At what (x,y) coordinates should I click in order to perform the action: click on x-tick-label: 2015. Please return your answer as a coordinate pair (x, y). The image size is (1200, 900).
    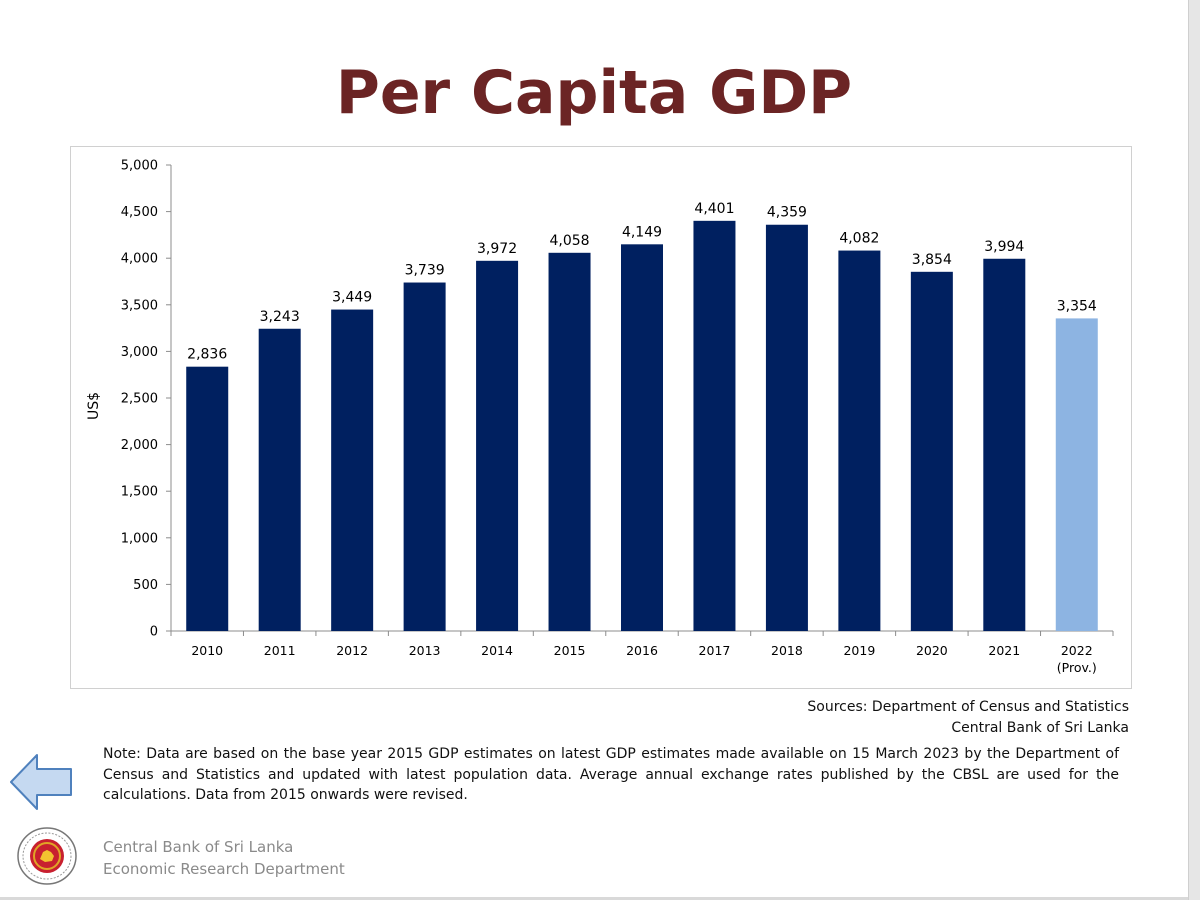
    Looking at the image, I should click on (570, 650).